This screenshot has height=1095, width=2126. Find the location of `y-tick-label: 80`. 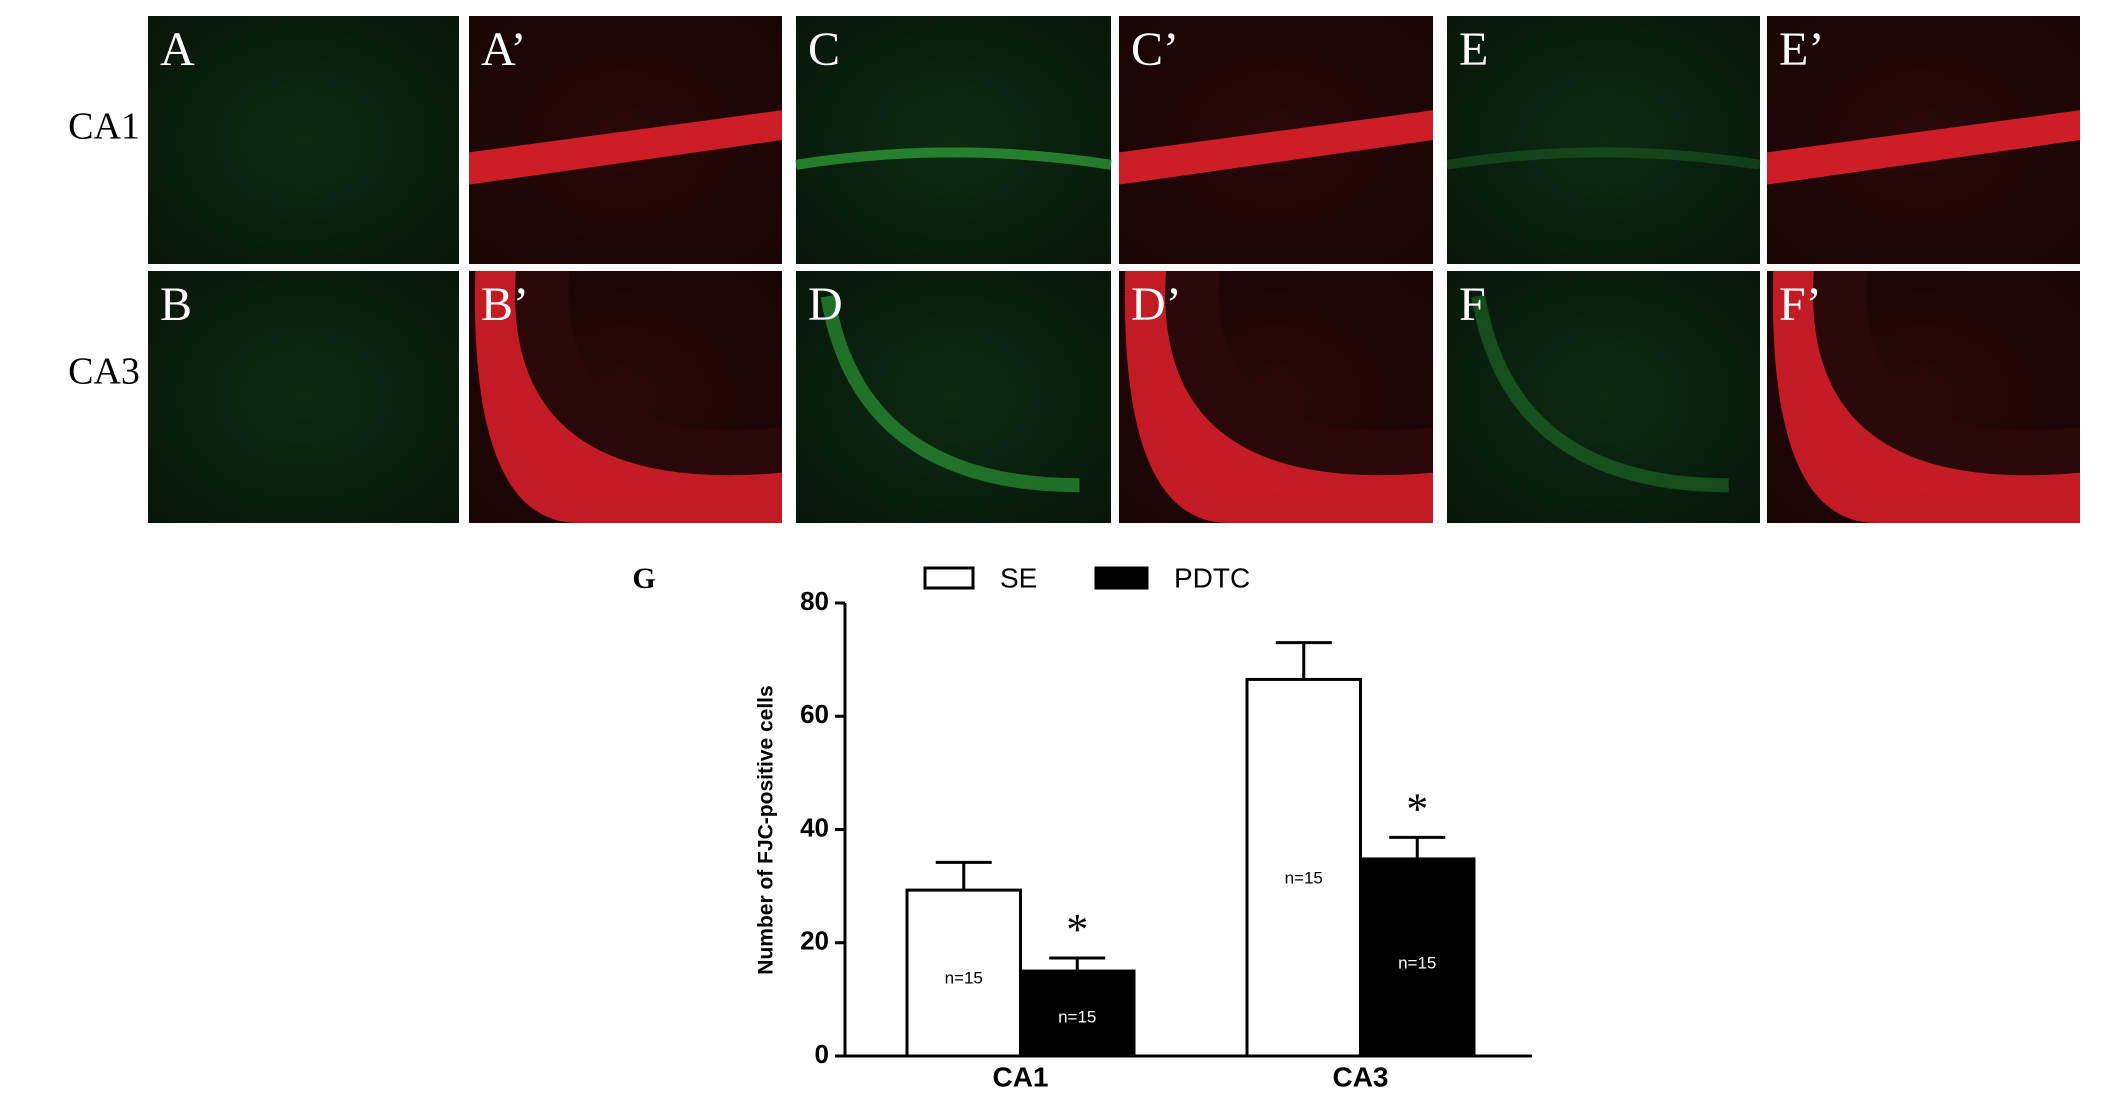

y-tick-label: 80 is located at coordinates (814, 601).